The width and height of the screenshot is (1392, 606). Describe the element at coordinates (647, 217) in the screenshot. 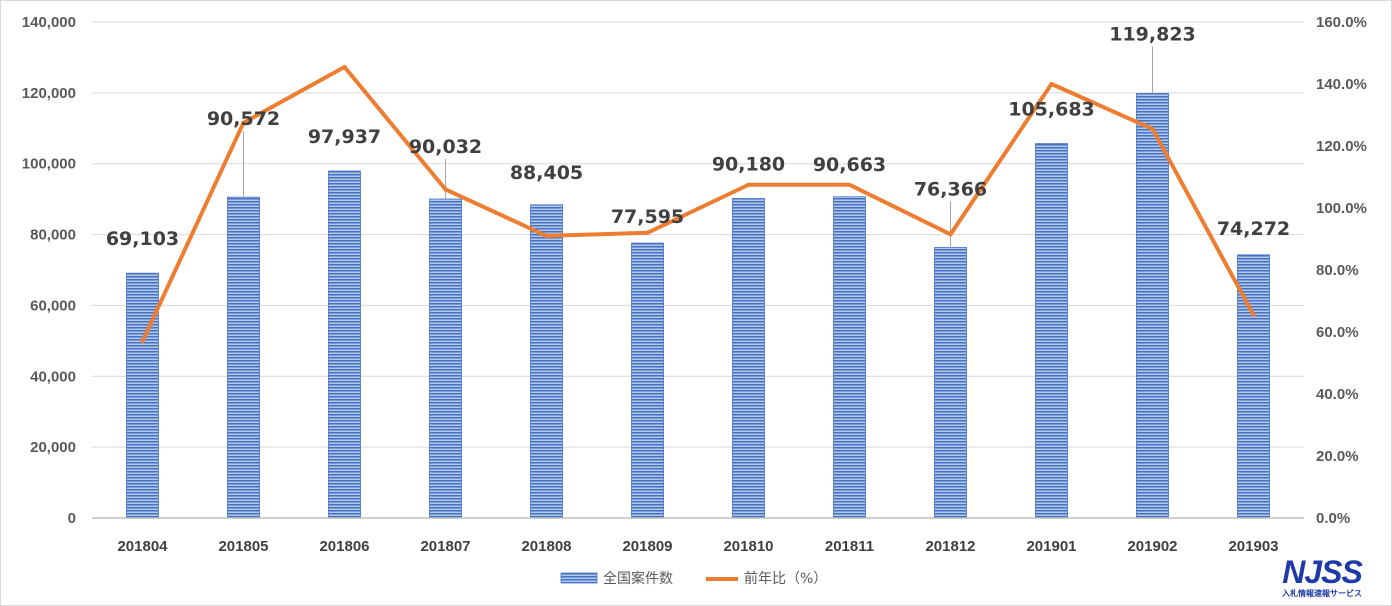

I see `bar-data-label: 77,595` at that location.